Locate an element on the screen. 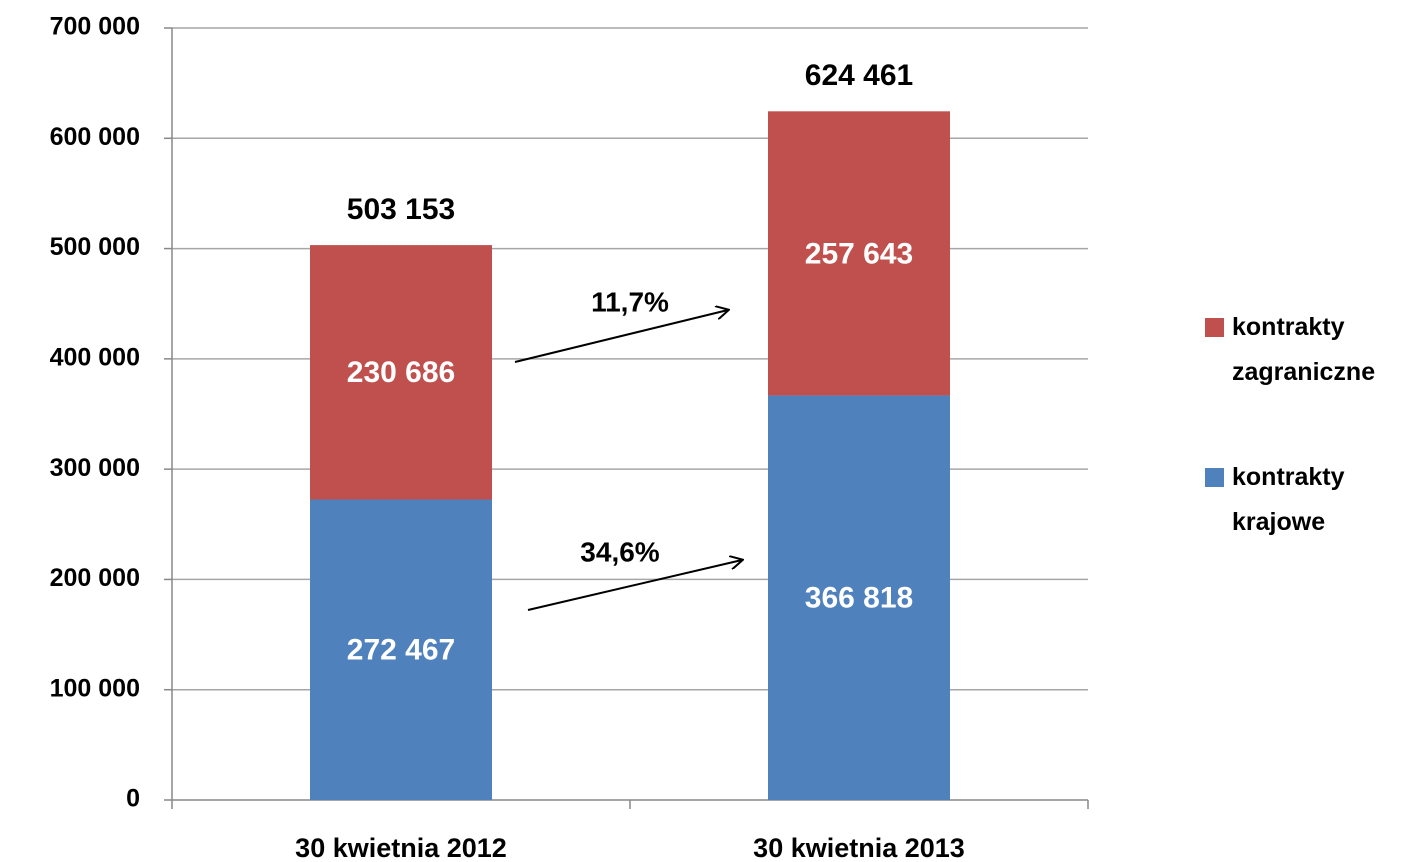  y-tick-label: 400 000 is located at coordinates (95, 357).